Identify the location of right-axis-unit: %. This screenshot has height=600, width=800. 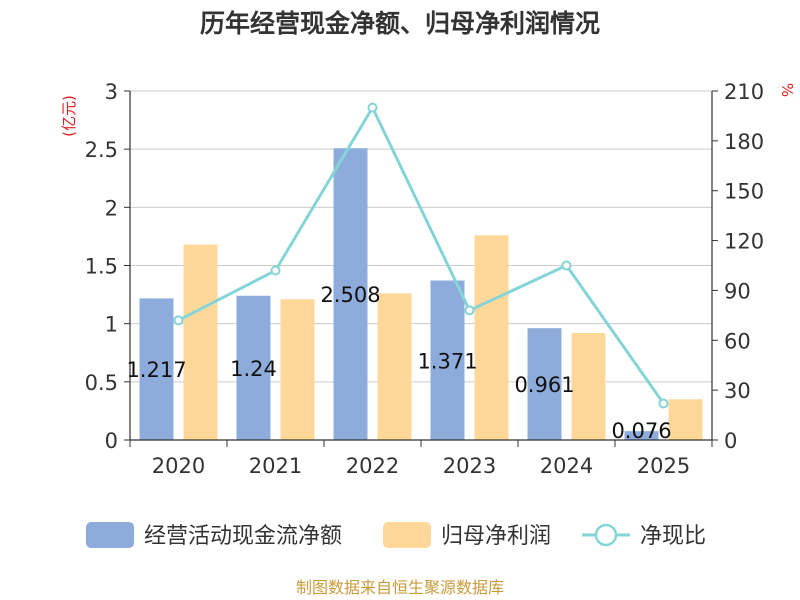
(787, 90).